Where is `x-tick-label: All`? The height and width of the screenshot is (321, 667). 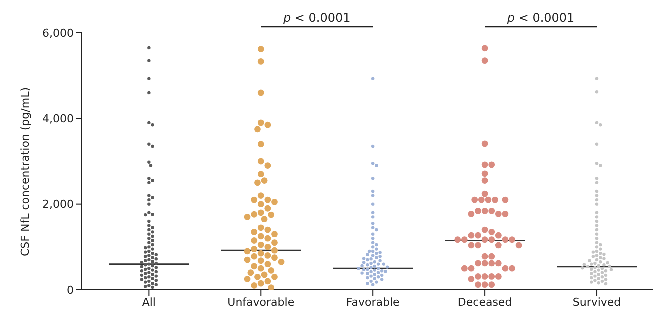
x-tick-label: All is located at coordinates (149, 302).